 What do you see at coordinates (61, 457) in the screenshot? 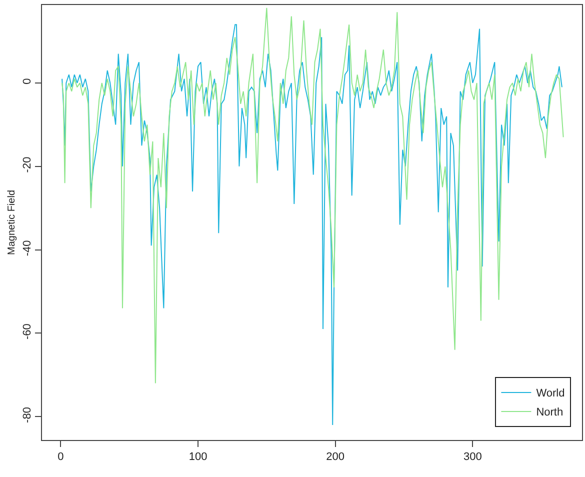
I see `x-tick-label: 0` at bounding box center [61, 457].